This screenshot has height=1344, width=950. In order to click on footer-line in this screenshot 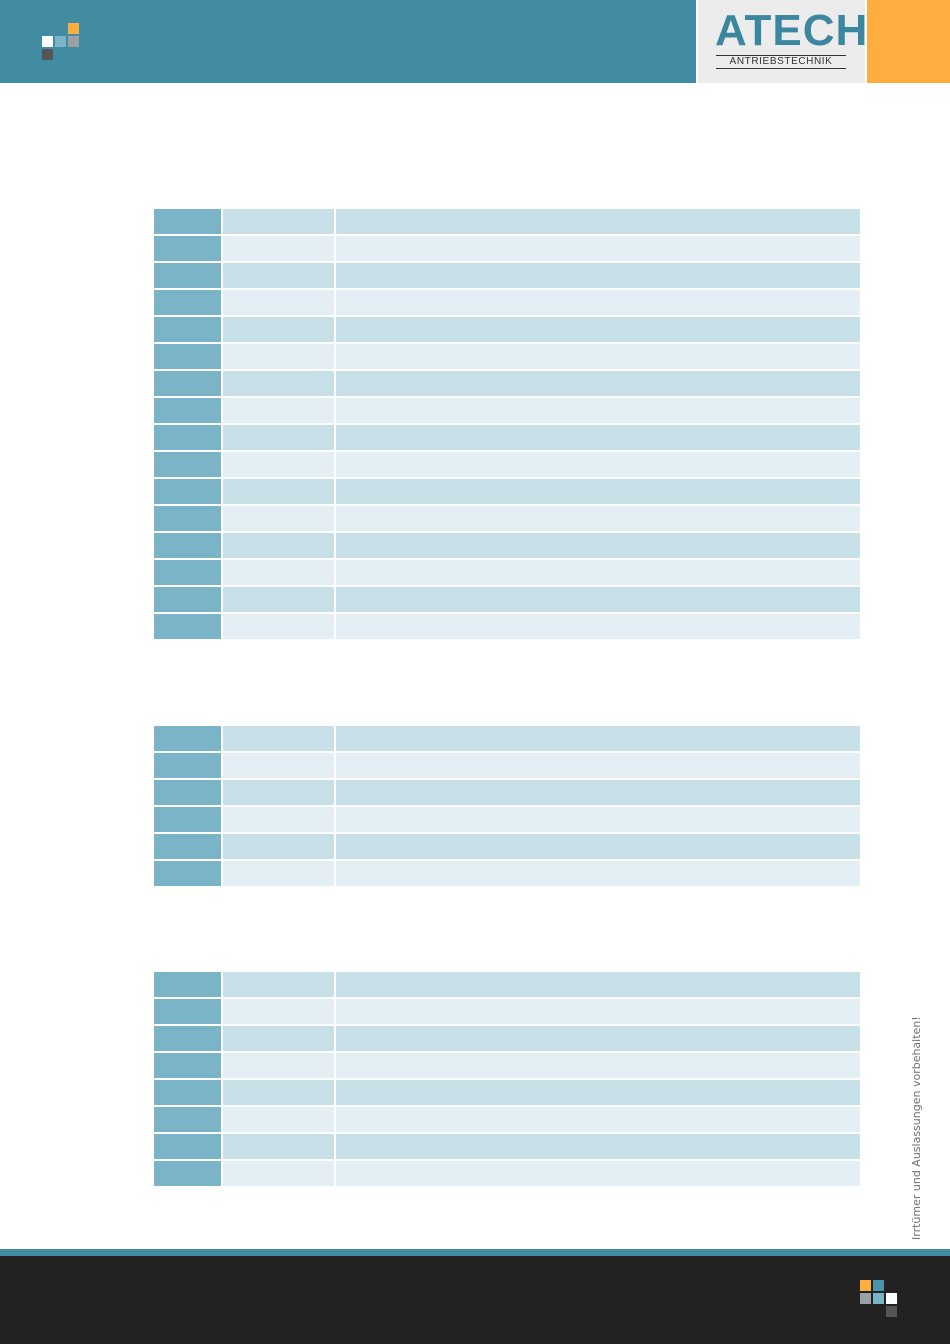, I will do `click(475, 1252)`.